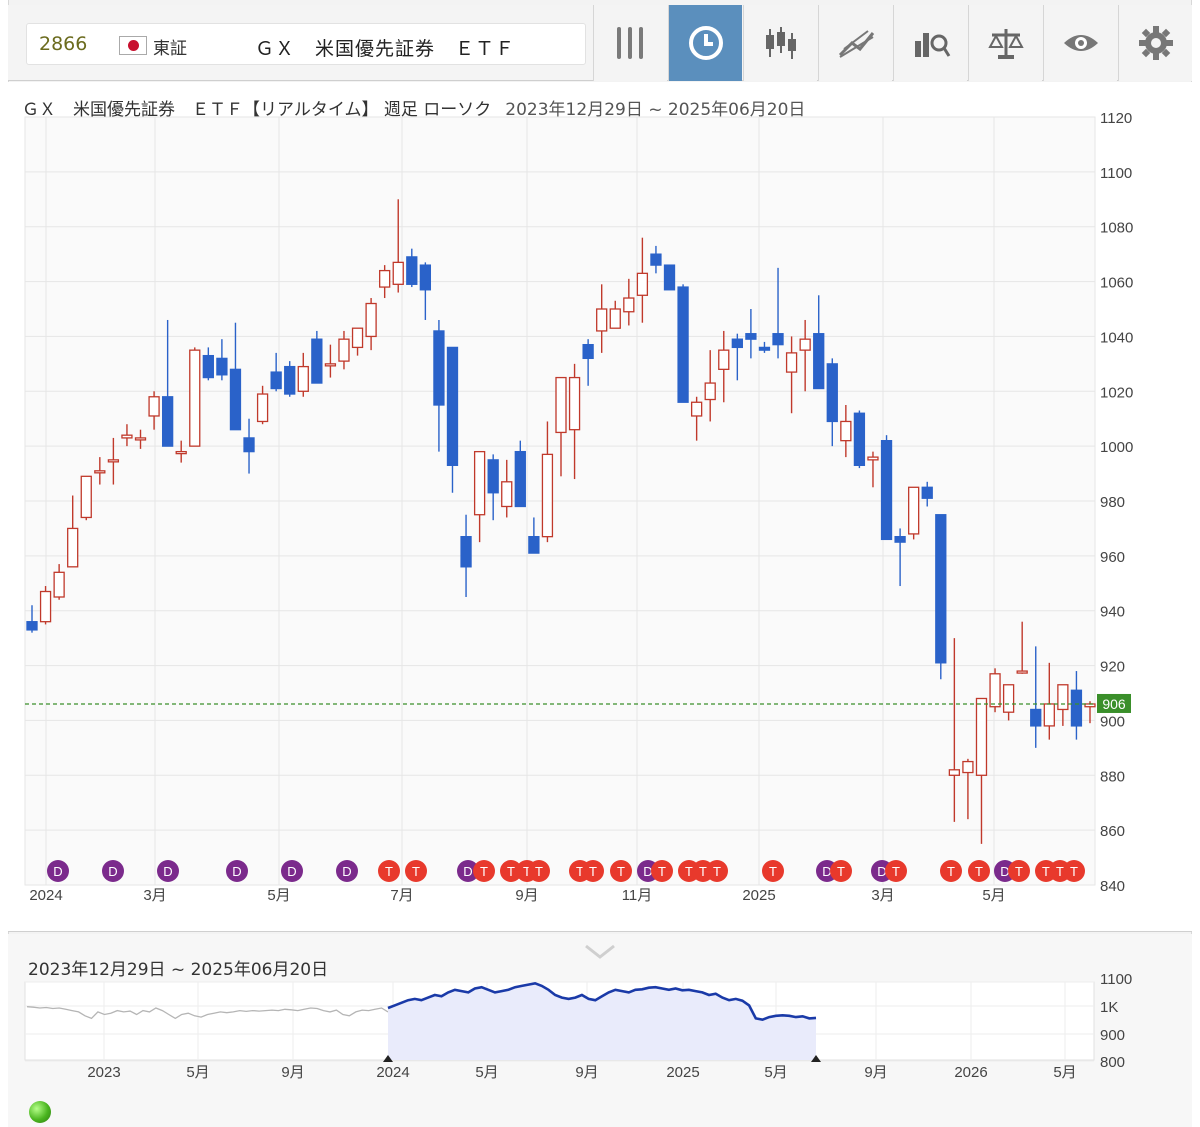  Describe the element at coordinates (1005, 43) in the screenshot. I see `balance-button` at that location.